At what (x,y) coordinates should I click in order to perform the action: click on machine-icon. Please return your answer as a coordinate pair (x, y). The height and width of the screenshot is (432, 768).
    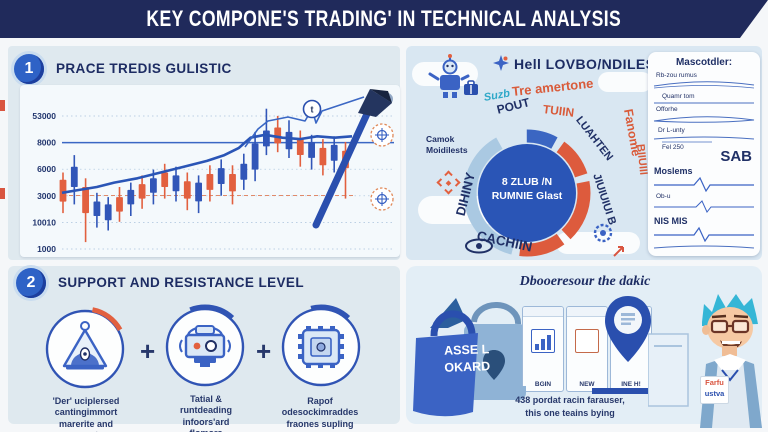
    Looking at the image, I should click on (205, 346).